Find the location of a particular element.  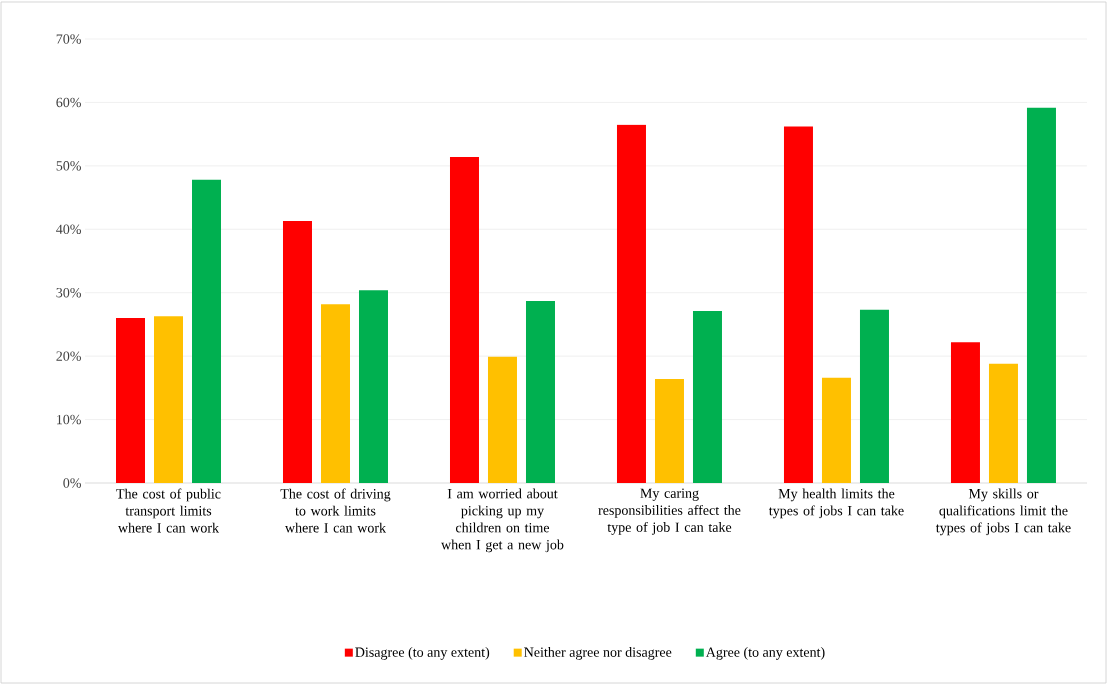

x-tick-label: The cost of driving to work limits where I can work is located at coordinates (335, 510).